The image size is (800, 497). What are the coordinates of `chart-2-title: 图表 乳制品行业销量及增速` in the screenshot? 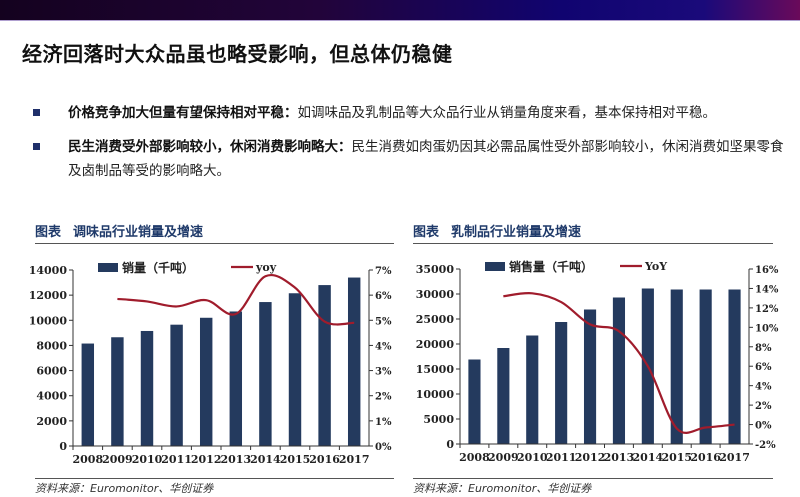 It's located at (497, 230).